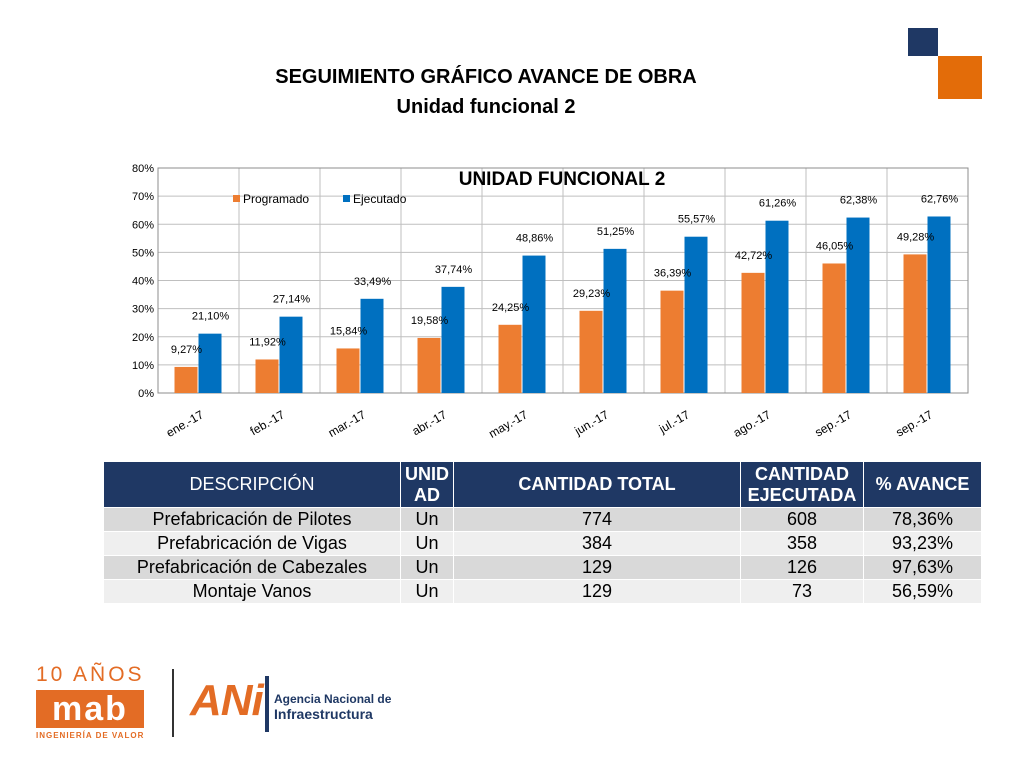  I want to click on header-unidad-line2: AD, so click(427, 494).